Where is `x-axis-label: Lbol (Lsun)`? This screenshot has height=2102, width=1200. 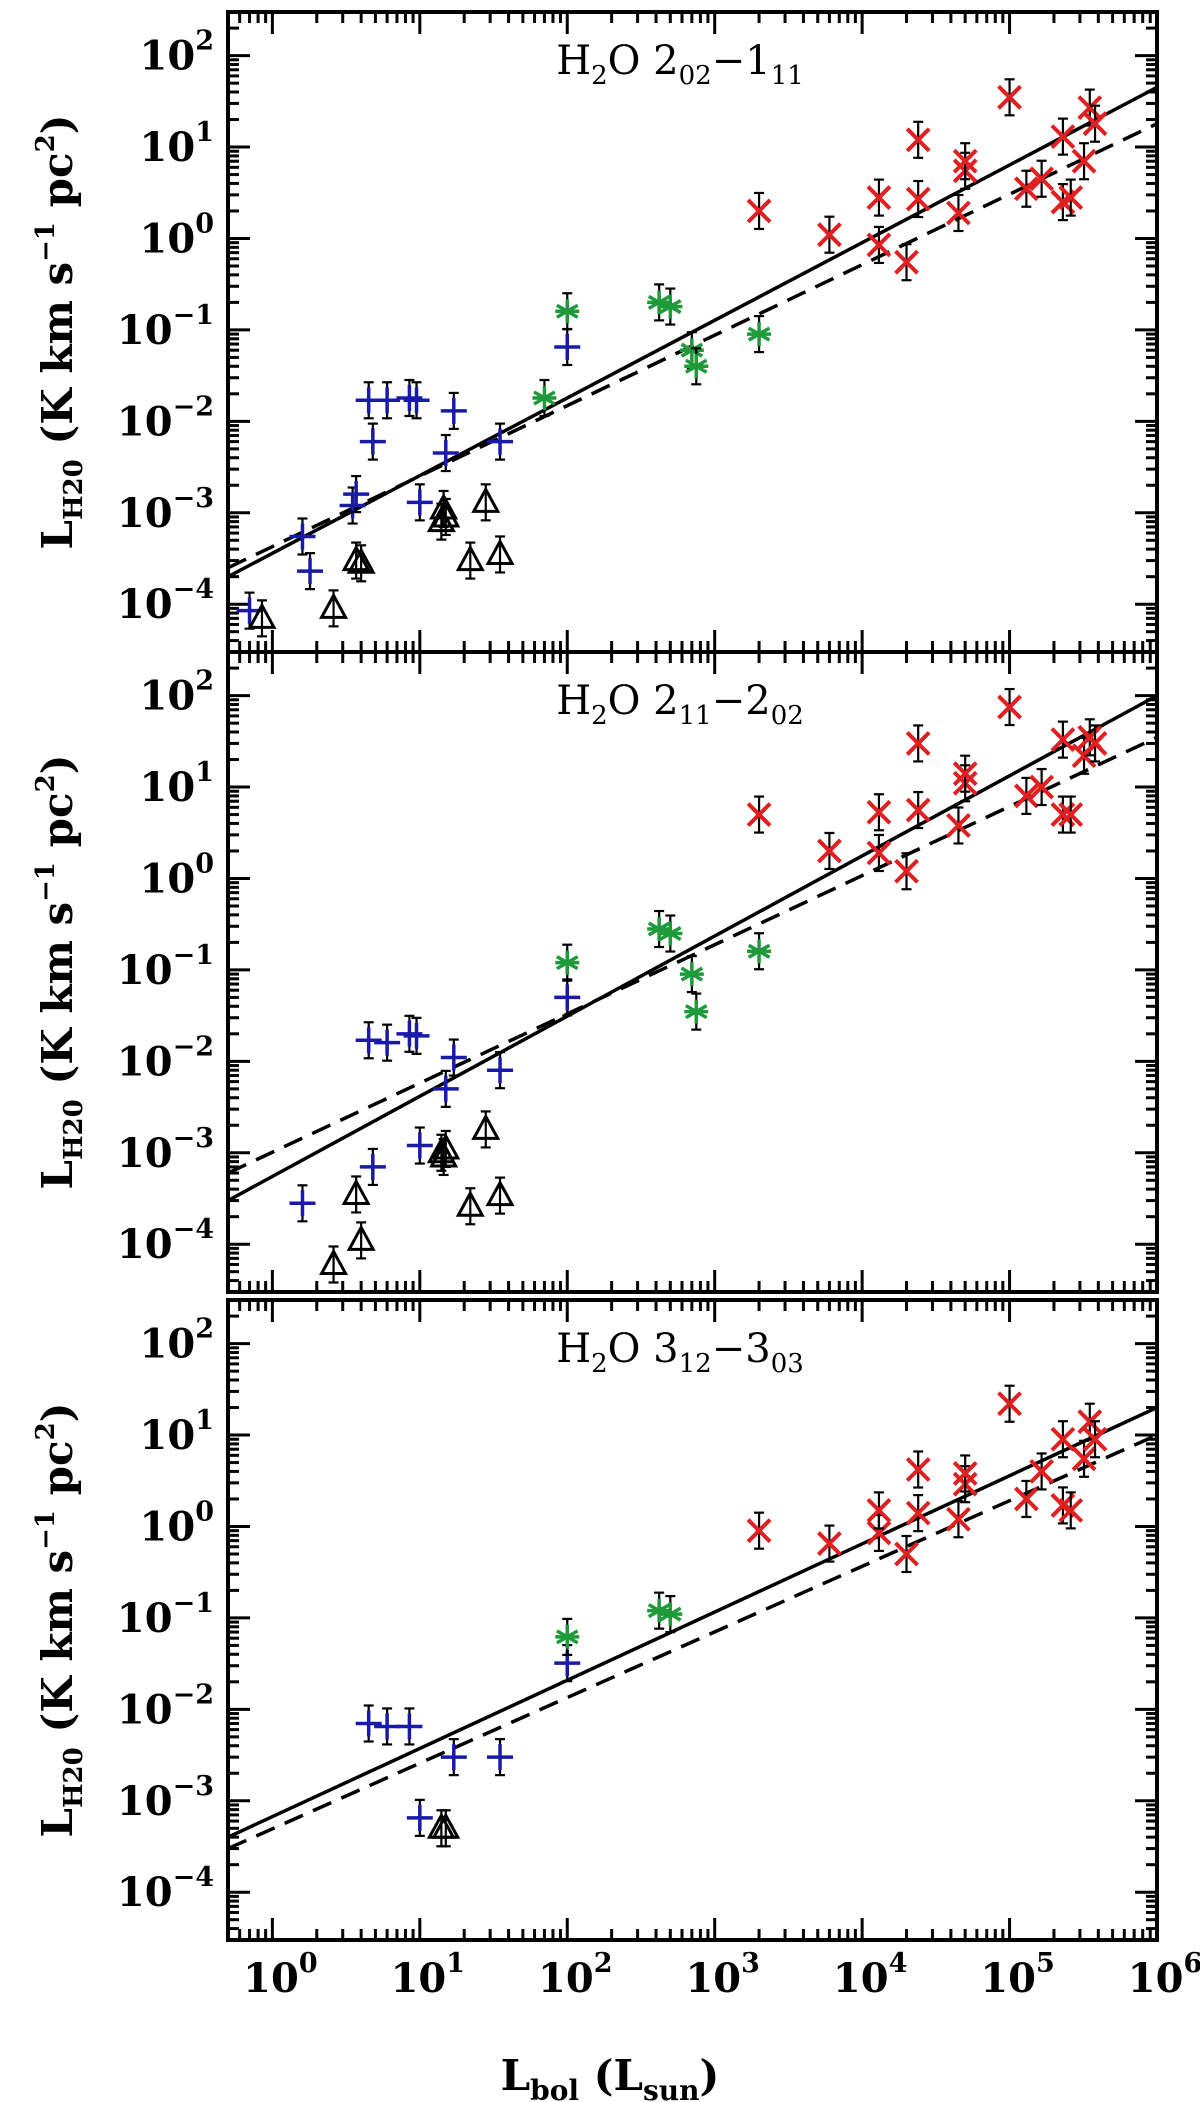
x-axis-label: Lbol (Lsun) is located at coordinates (610, 2076).